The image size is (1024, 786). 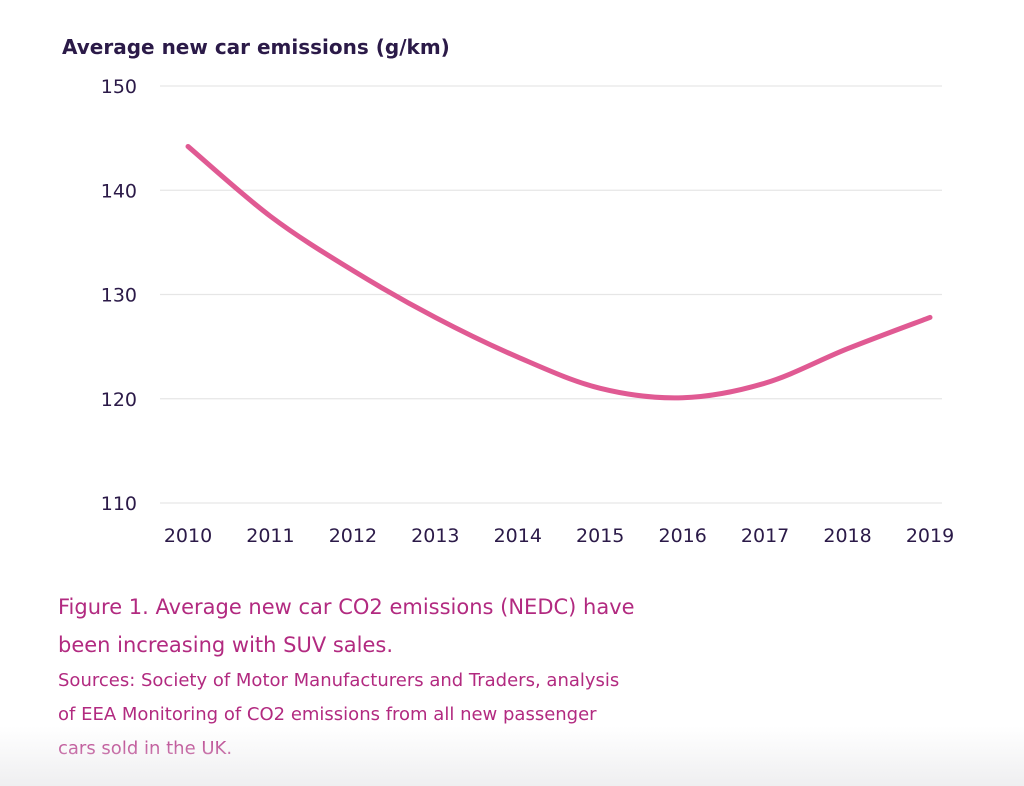 What do you see at coordinates (930, 536) in the screenshot?
I see `x-tick-label: 2019` at bounding box center [930, 536].